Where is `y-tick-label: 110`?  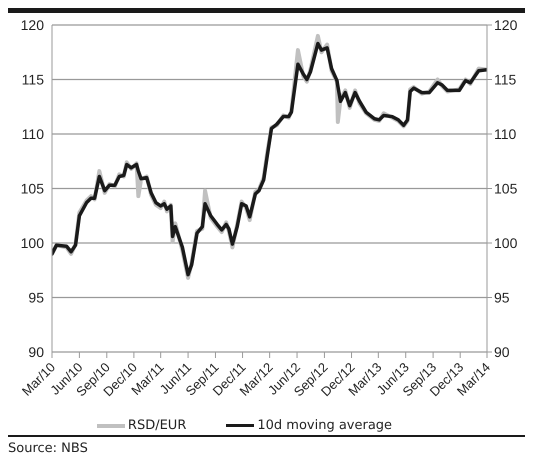
y-tick-label: 110 is located at coordinates (33, 134).